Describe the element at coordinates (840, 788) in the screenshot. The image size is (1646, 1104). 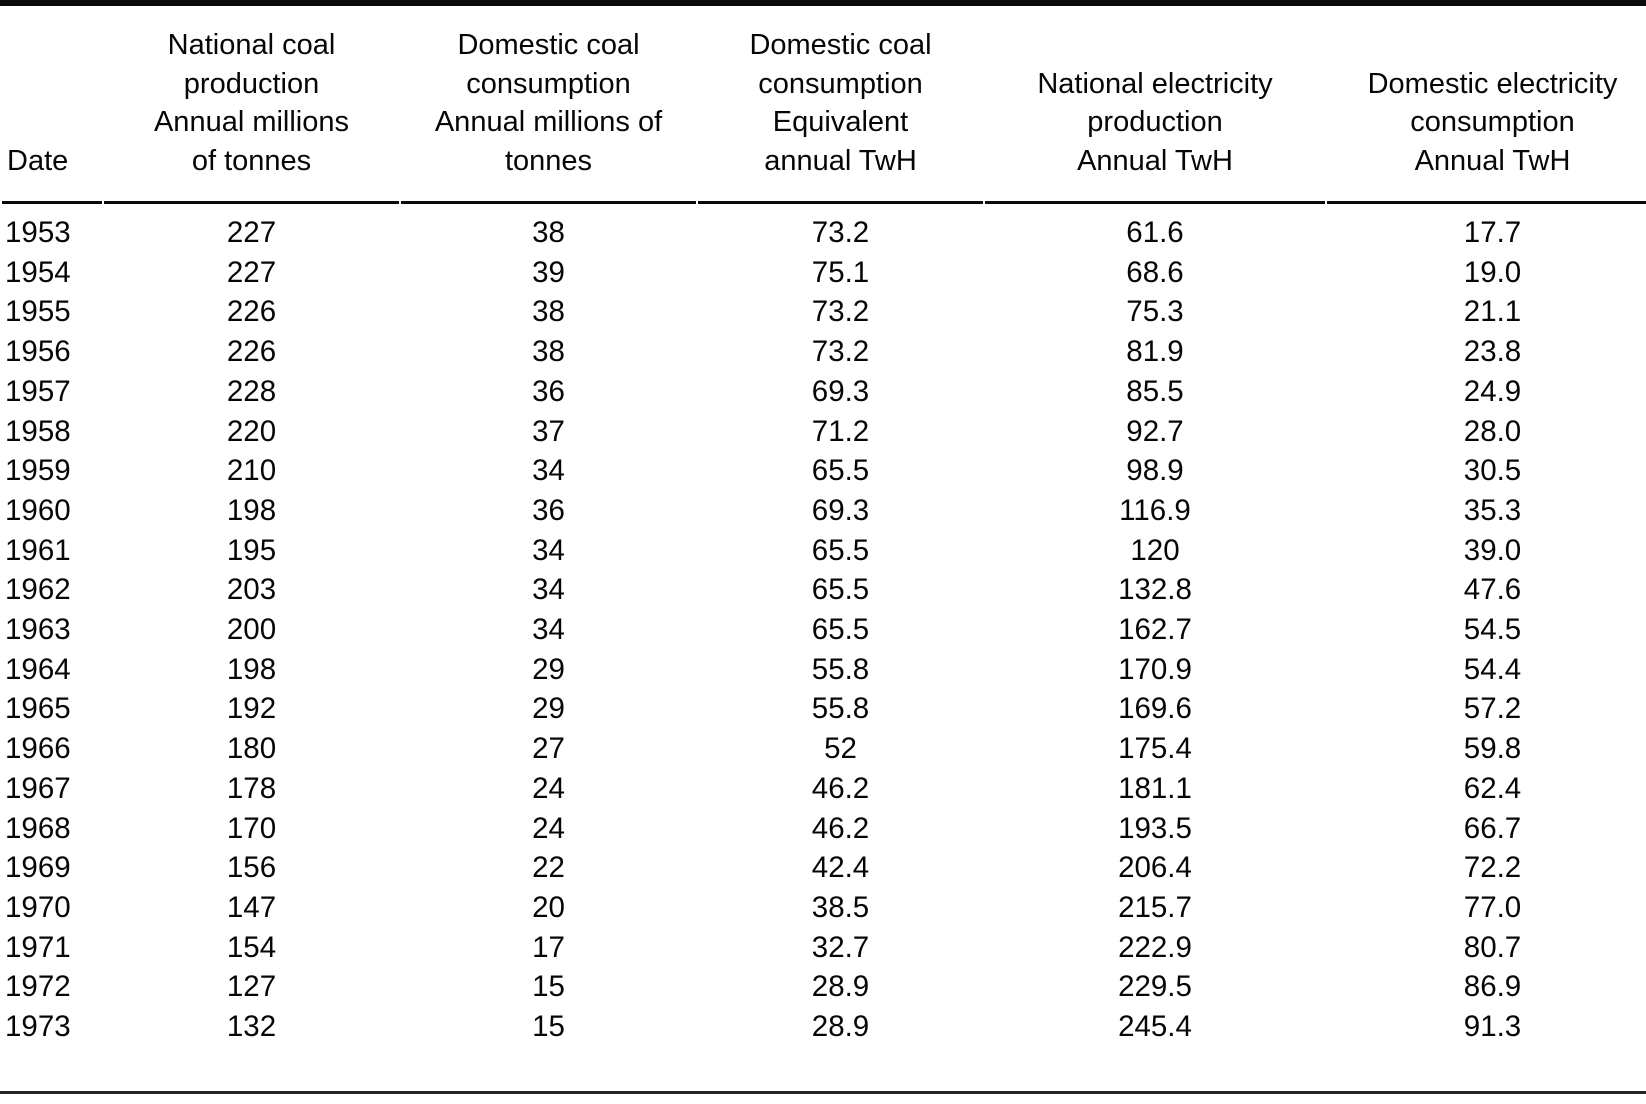
I see `value-cell: 46.2` at that location.